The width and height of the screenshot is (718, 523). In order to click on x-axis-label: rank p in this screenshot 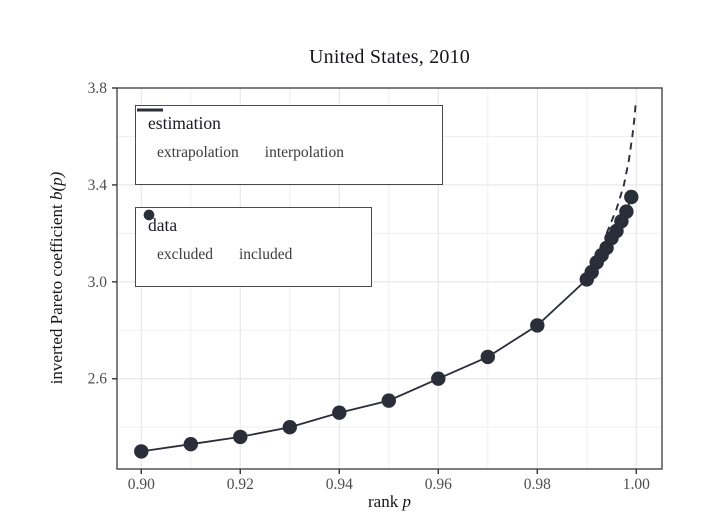, I will do `click(389, 502)`.